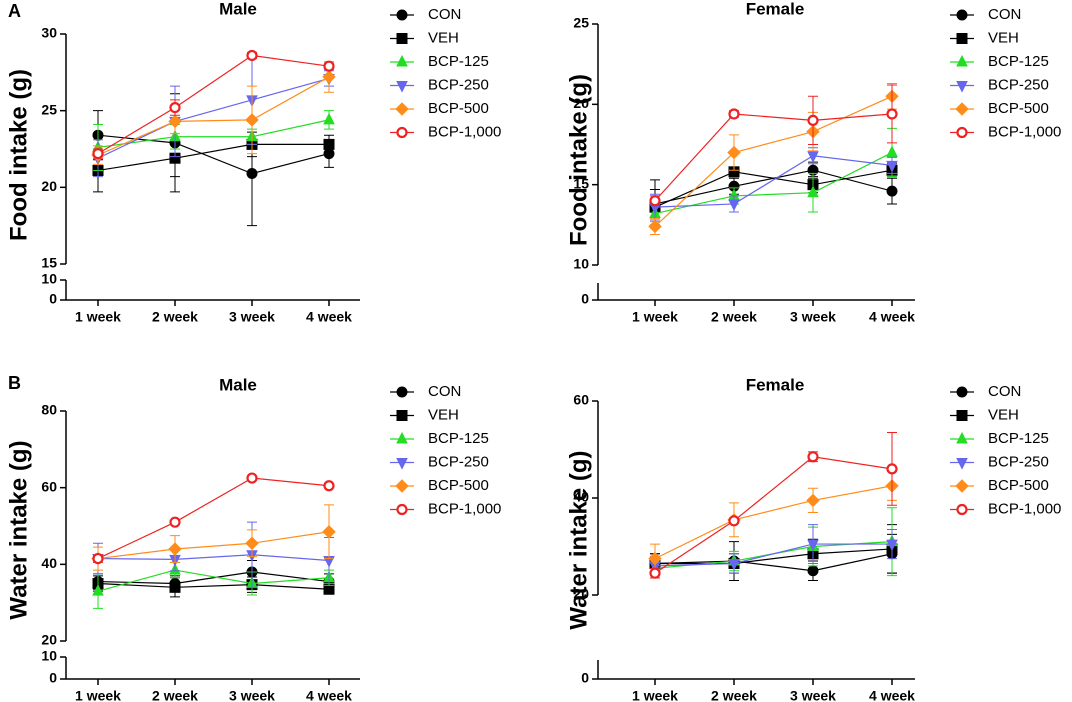  What do you see at coordinates (775, 384) in the screenshot?
I see `chart-title: Female` at bounding box center [775, 384].